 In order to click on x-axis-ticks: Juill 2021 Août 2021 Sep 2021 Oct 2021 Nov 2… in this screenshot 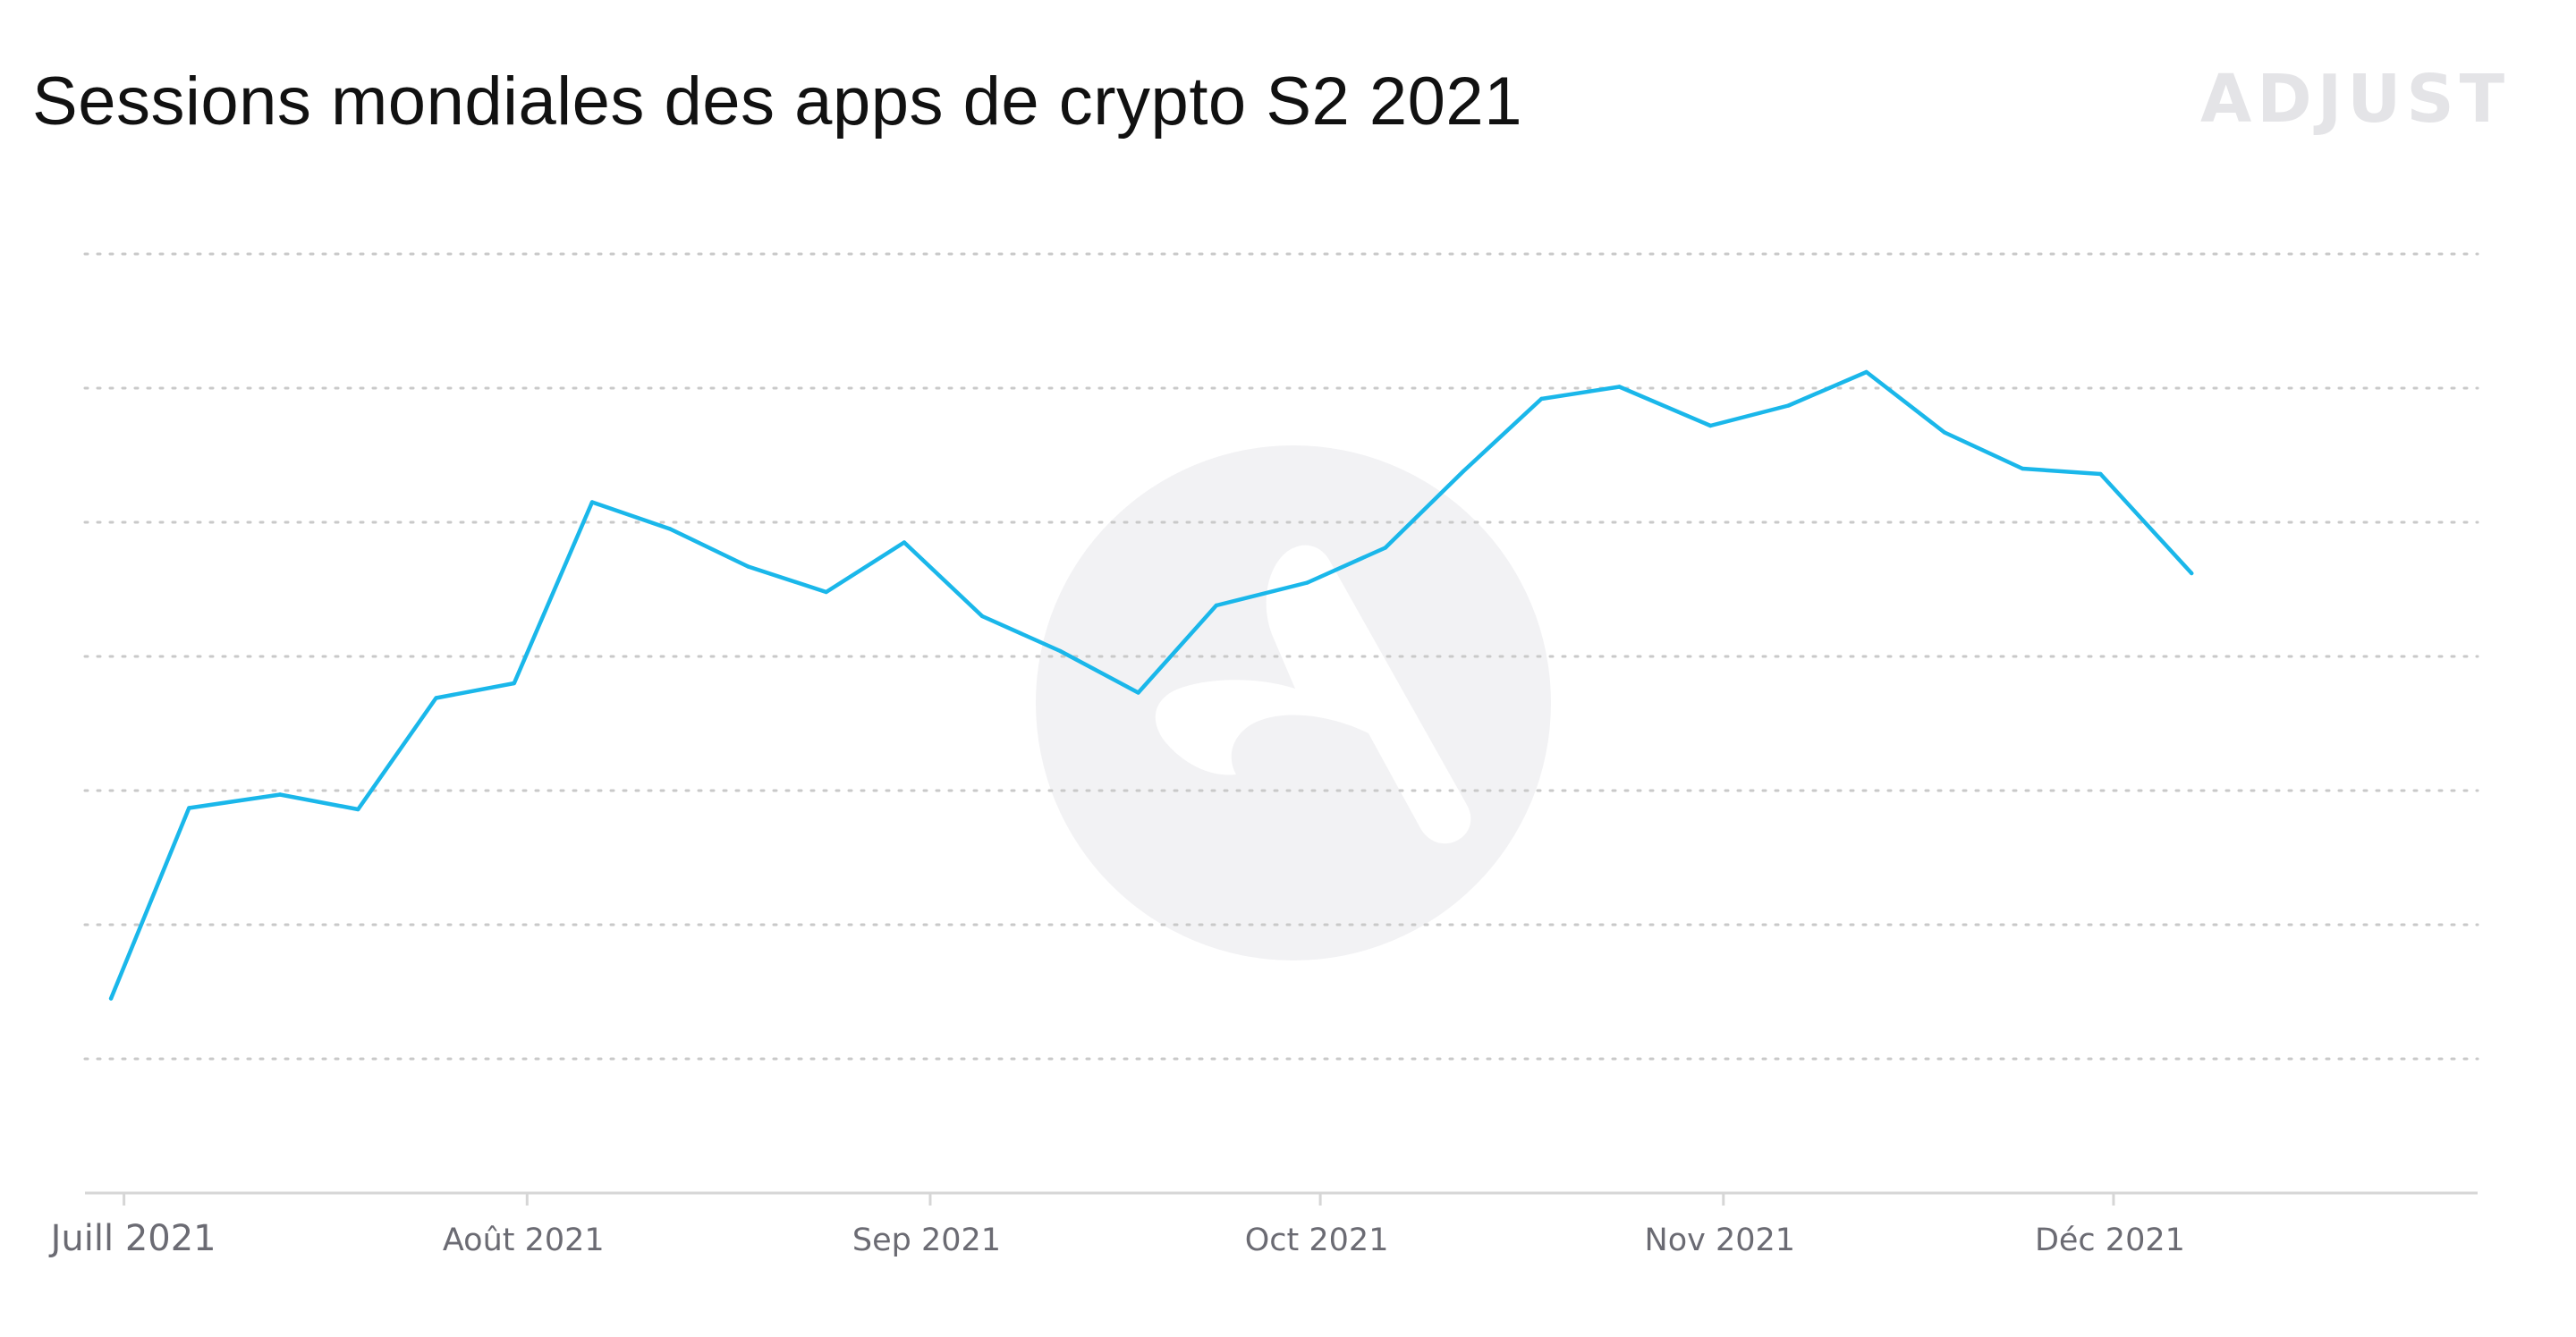, I will do `click(1116, 1226)`.